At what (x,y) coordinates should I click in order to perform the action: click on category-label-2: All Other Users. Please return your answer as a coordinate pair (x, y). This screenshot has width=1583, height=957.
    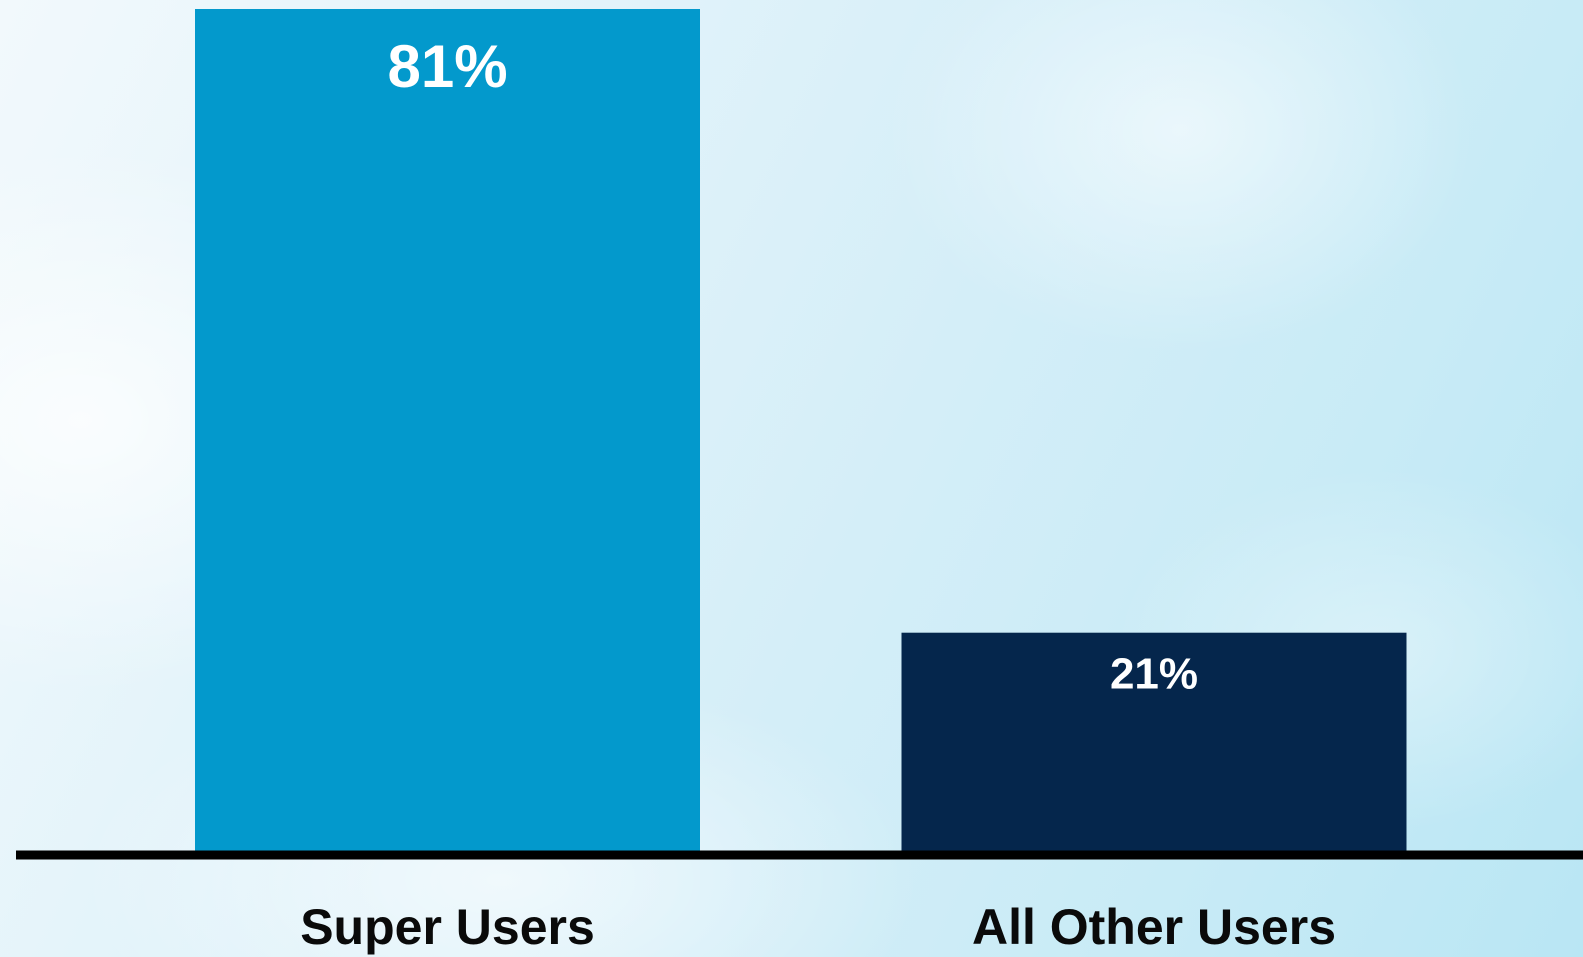
    Looking at the image, I should click on (1154, 927).